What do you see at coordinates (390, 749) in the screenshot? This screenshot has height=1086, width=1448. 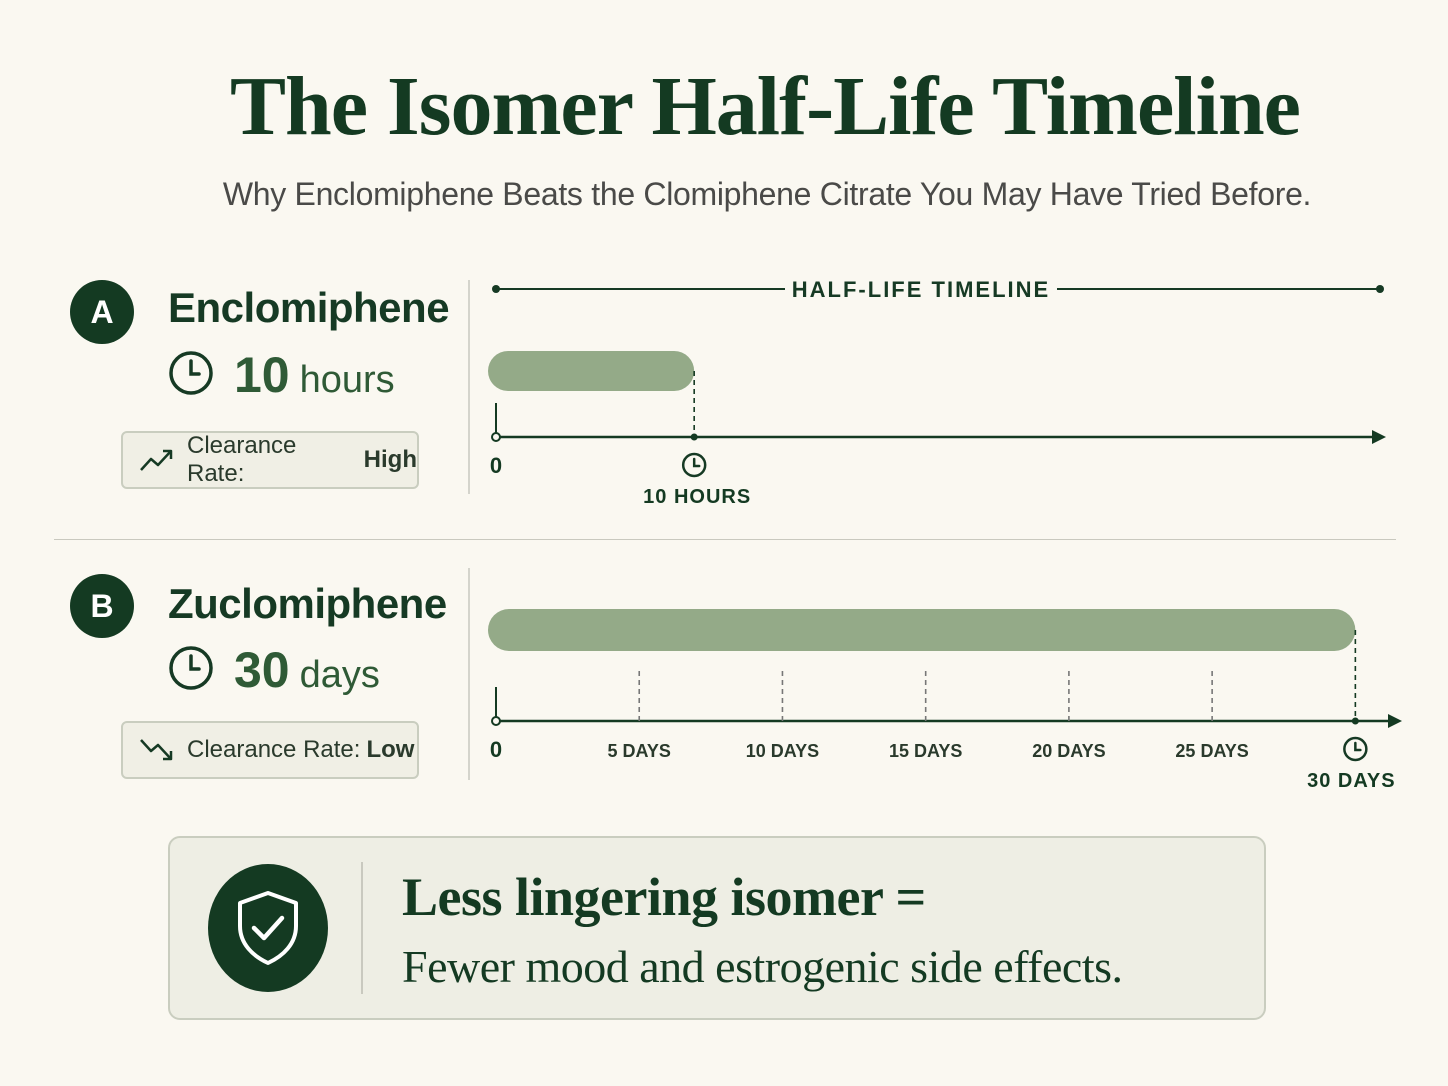 I see `clearance-value-b: Low` at bounding box center [390, 749].